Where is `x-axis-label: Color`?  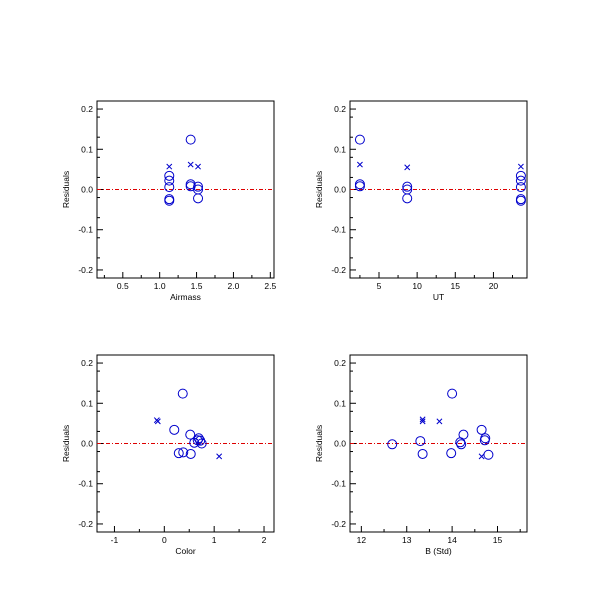
x-axis-label: Color is located at coordinates (185, 551).